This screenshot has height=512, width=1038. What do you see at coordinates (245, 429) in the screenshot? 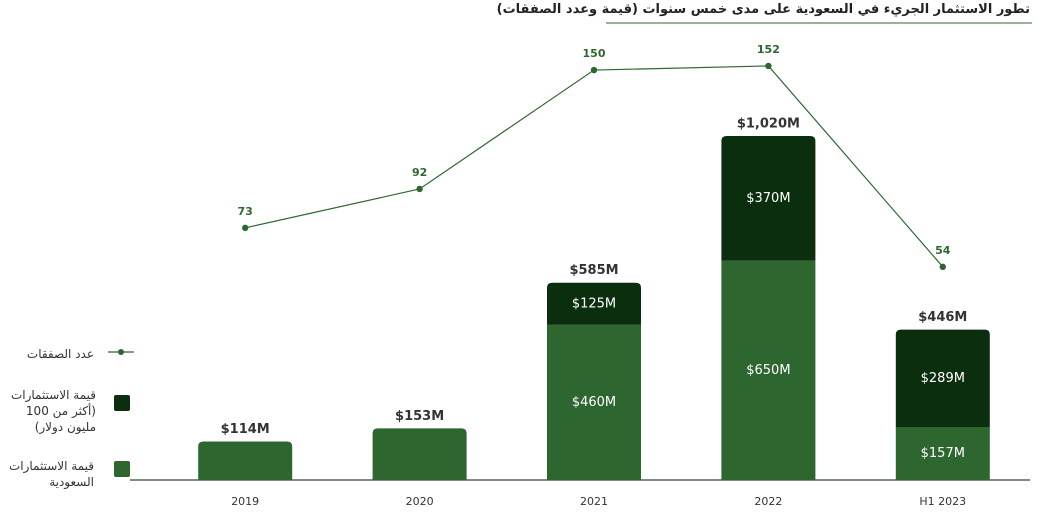
I see `total-label: $114M` at bounding box center [245, 429].